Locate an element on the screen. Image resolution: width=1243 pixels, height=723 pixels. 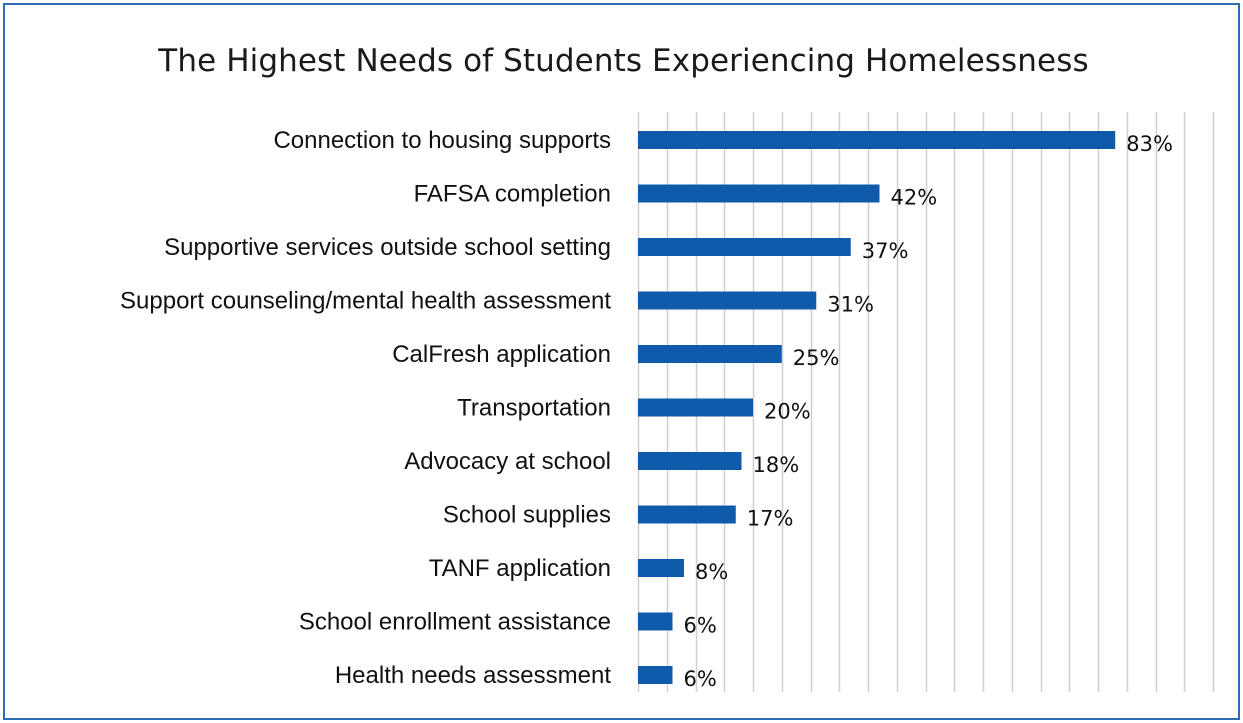
data-label: 18% is located at coordinates (776, 465).